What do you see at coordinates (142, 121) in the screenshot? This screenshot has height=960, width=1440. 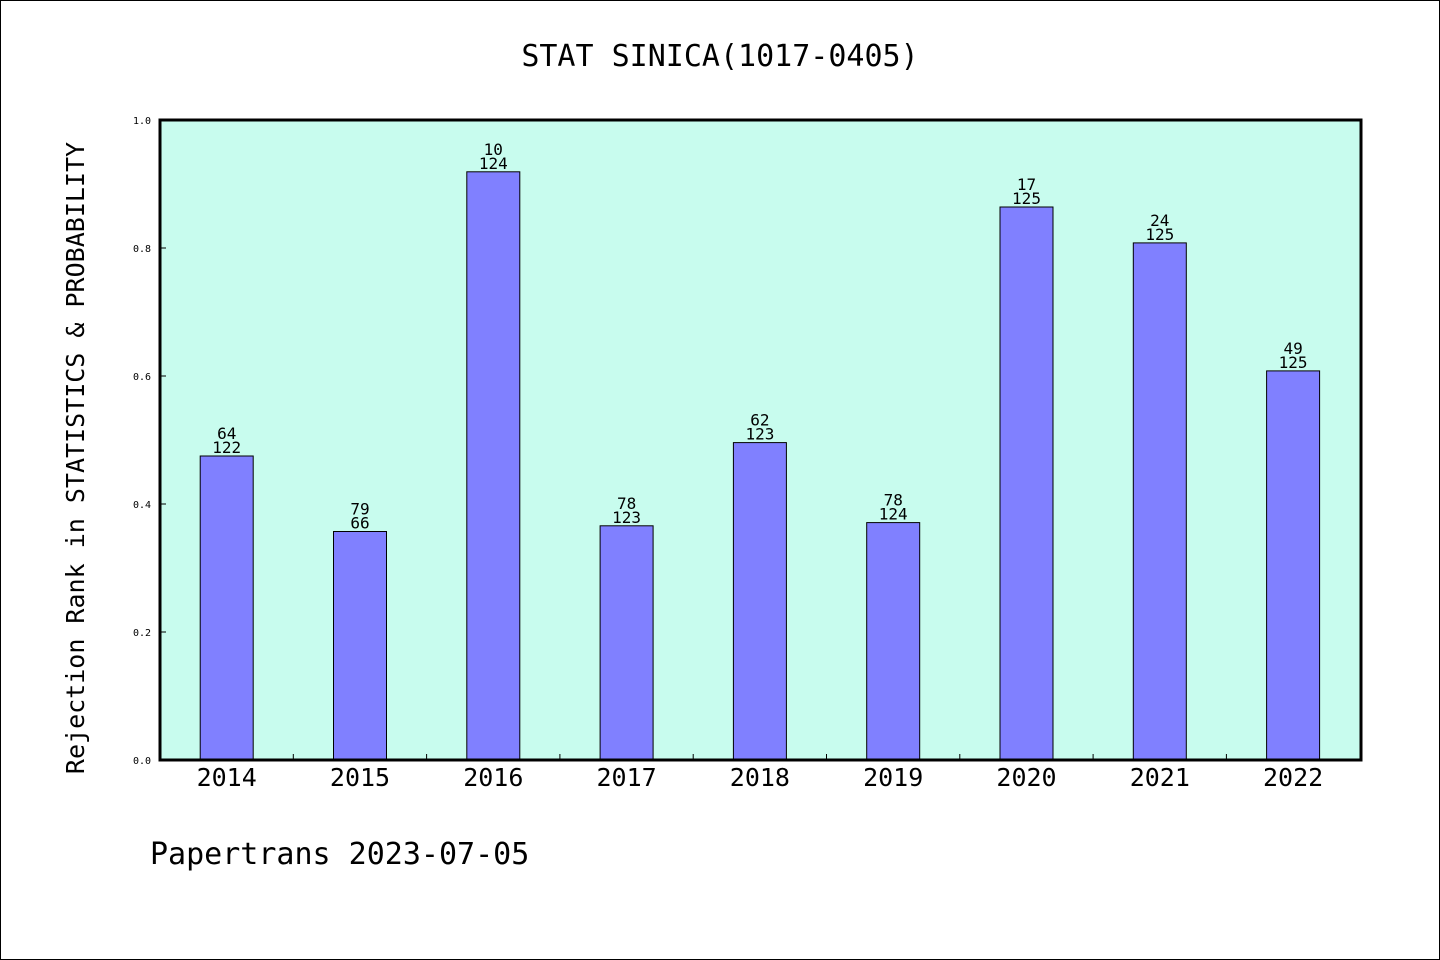 I see `y-tick-label-1.0: 1.0` at bounding box center [142, 121].